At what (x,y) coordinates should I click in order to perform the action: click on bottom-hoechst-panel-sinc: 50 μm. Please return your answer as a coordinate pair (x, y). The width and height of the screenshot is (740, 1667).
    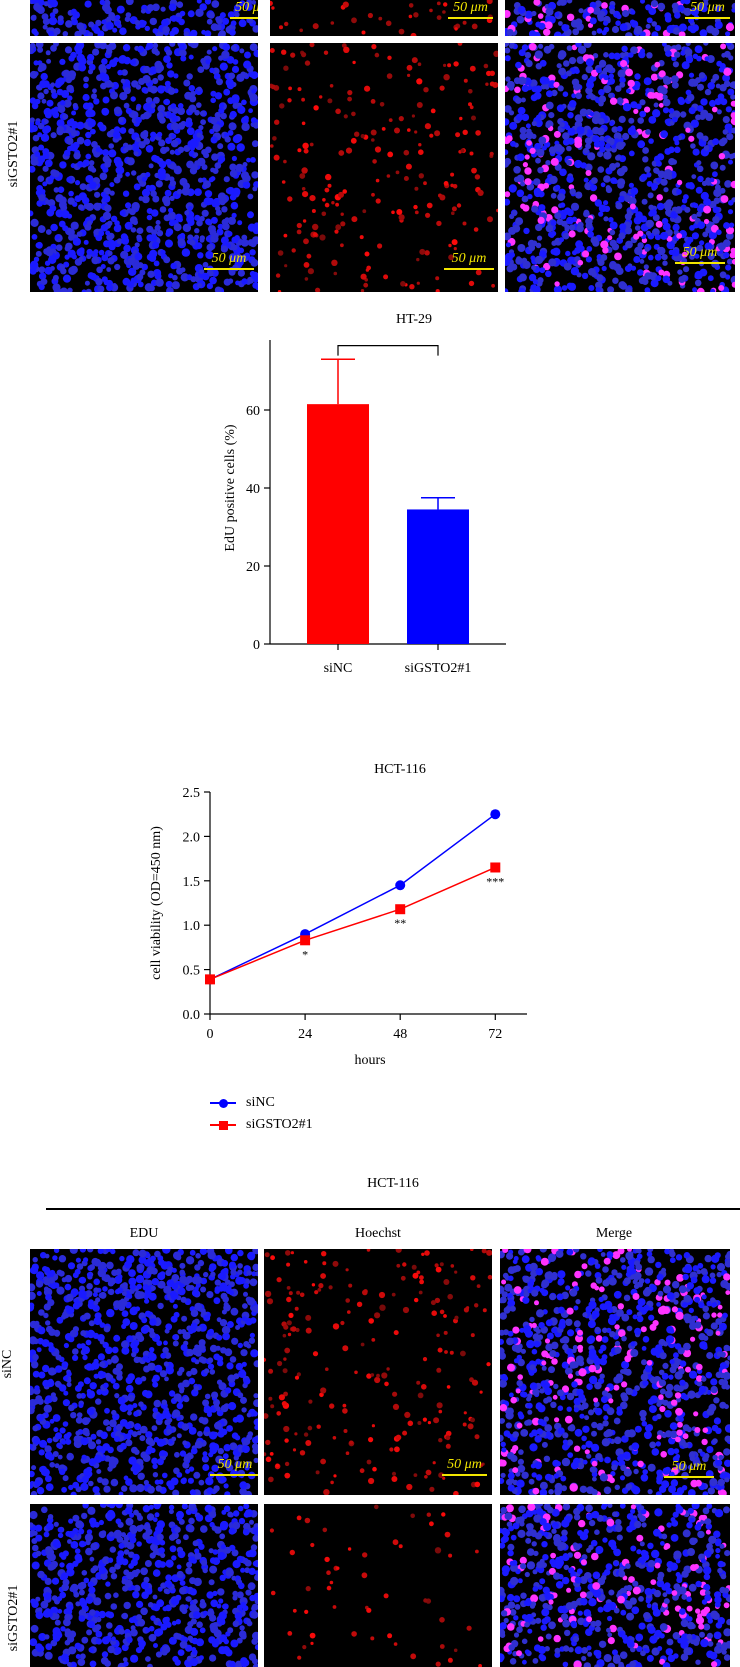
    Looking at the image, I should click on (378, 1372).